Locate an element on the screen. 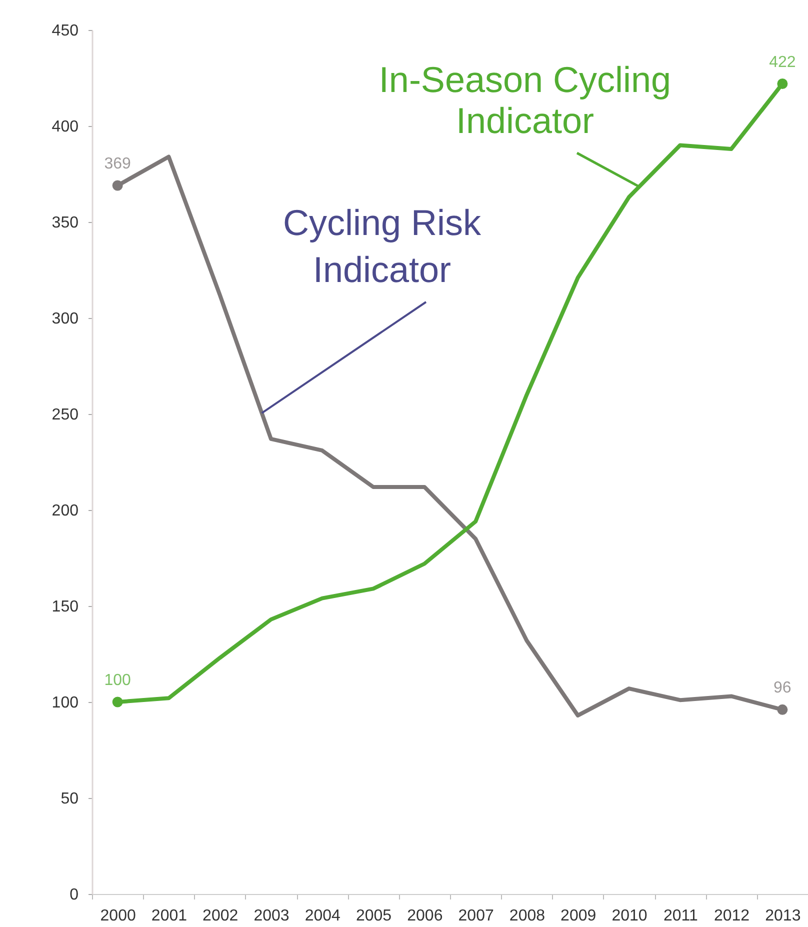  data-label: 100 is located at coordinates (118, 680).